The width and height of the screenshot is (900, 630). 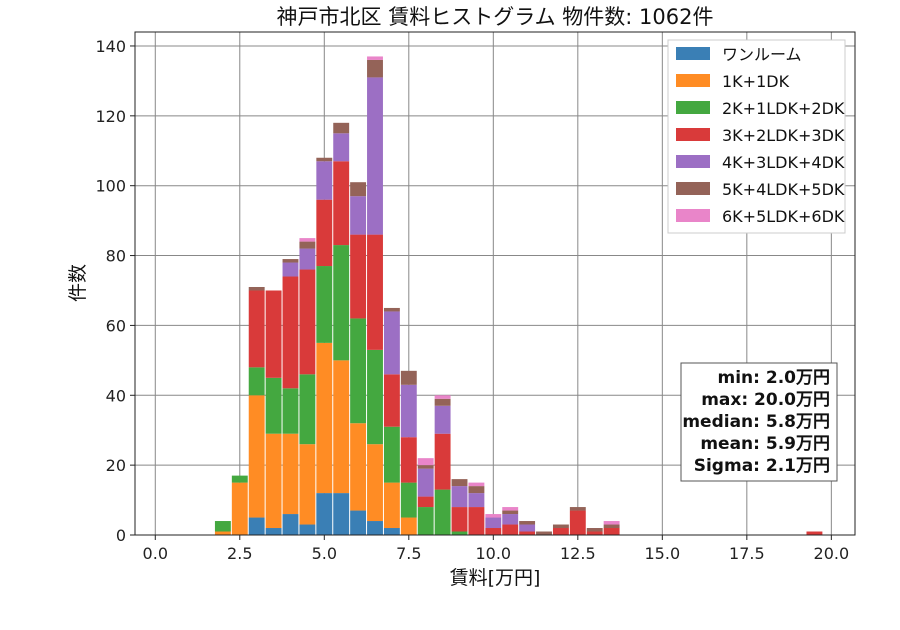 I want to click on bar-segment-s2-b0, so click(x=222, y=526).